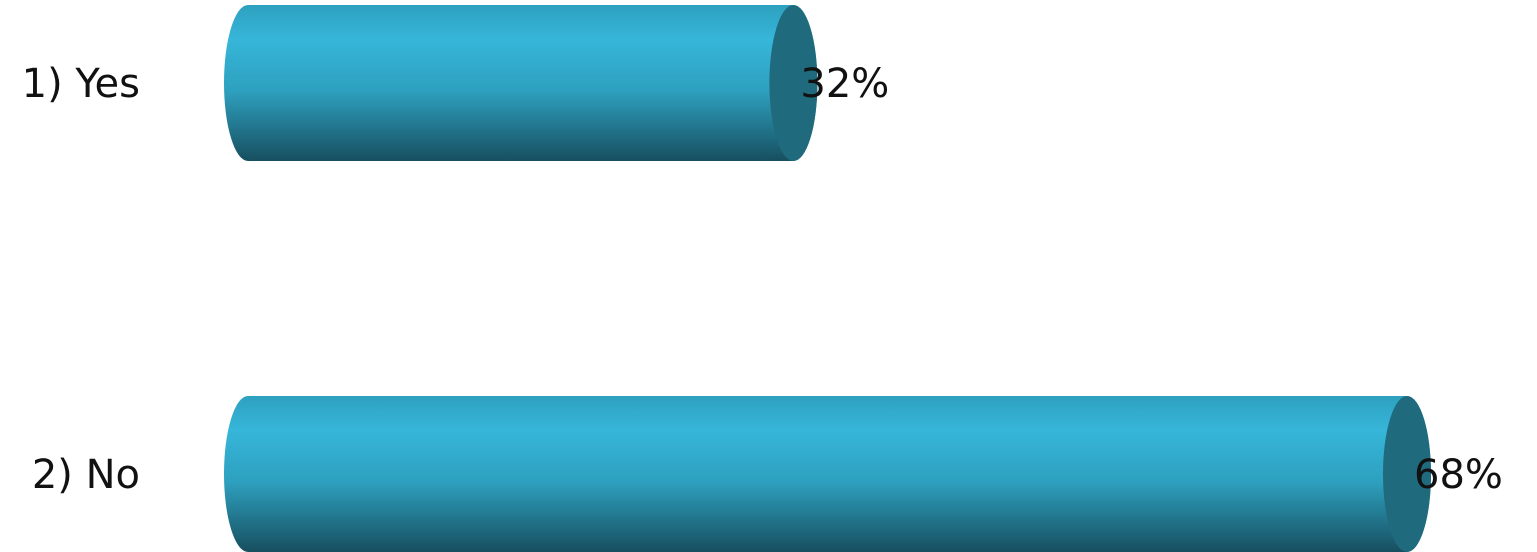  What do you see at coordinates (1458, 475) in the screenshot?
I see `value-label-2: 68%` at bounding box center [1458, 475].